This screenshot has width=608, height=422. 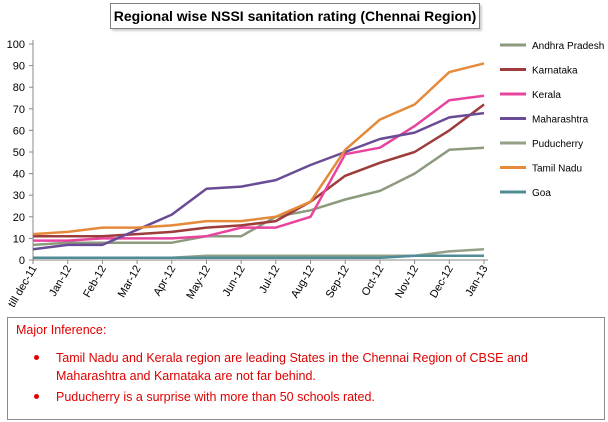 I want to click on y-tick-label: 20, so click(x=19, y=218).